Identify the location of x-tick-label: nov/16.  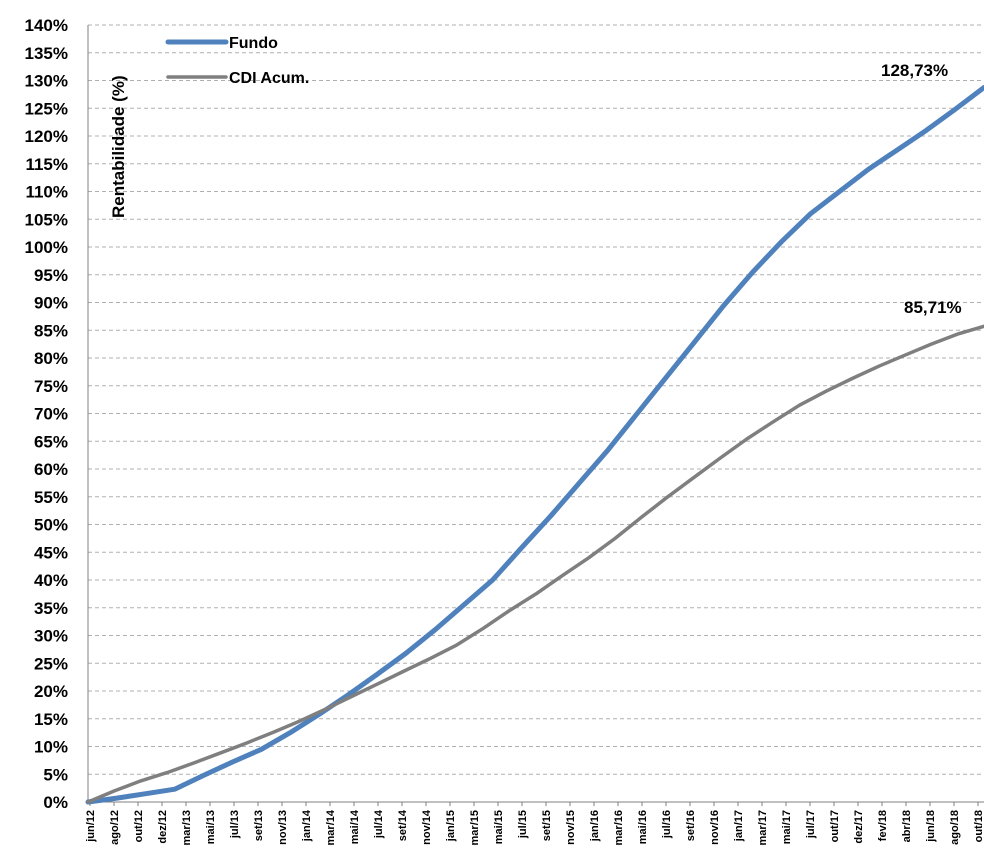
(715, 827).